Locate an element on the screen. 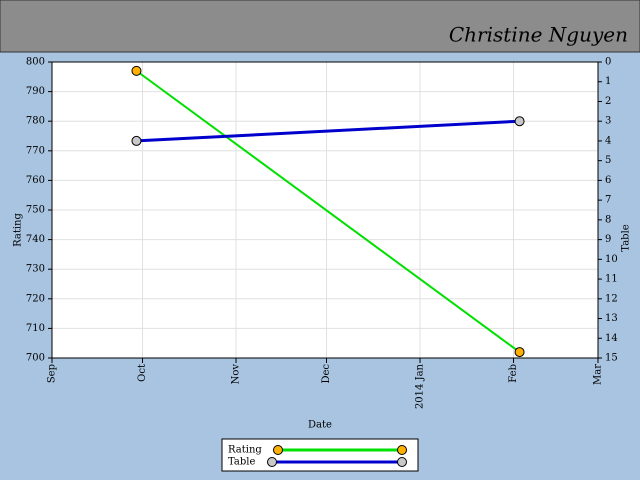 Image resolution: width=640 pixels, height=480 pixels. x-tick-label: Mar is located at coordinates (598, 374).